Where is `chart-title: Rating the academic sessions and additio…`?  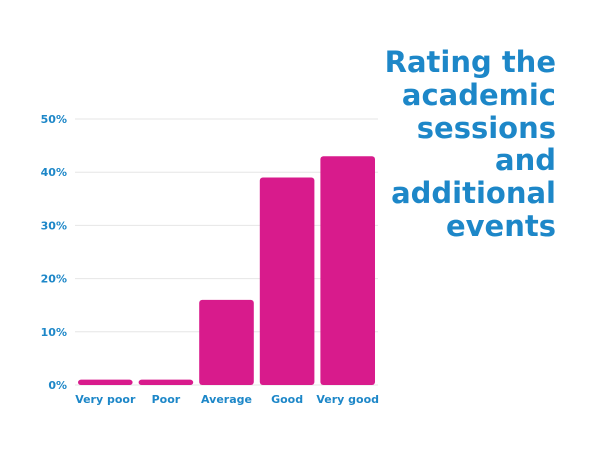 chart-title: Rating the academic sessions and additio… is located at coordinates (470, 144).